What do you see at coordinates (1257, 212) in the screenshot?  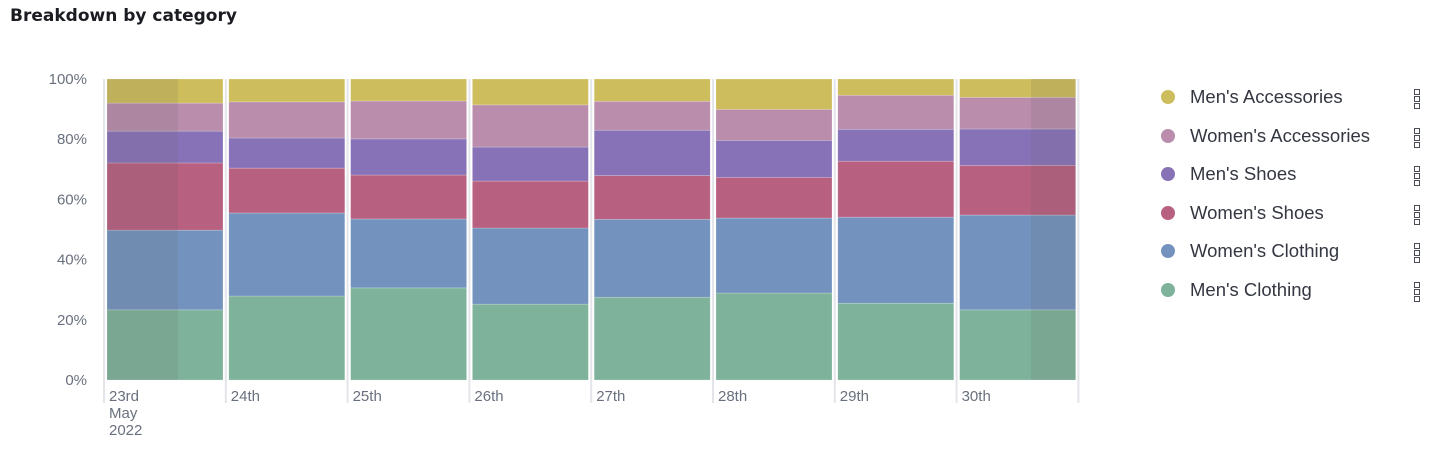 I see `legend-label: Women's Shoes` at bounding box center [1257, 212].